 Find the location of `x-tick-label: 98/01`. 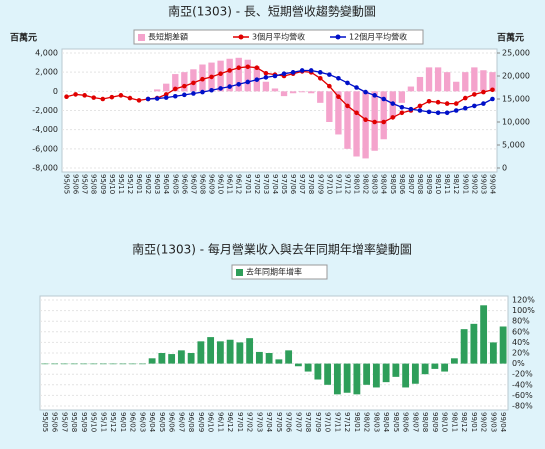

x-tick-label: 98/01 is located at coordinates (357, 184).